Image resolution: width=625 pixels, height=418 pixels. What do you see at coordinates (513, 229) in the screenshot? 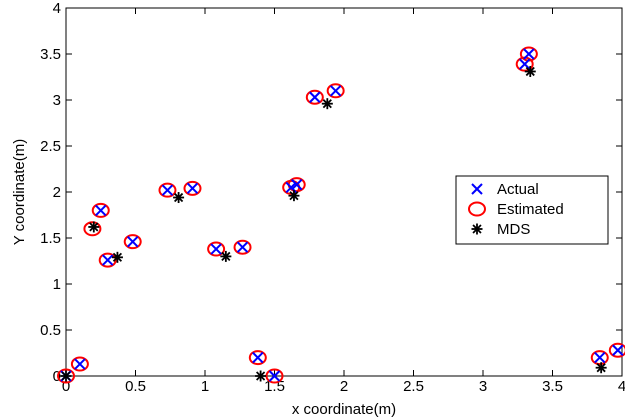
I see `legend-label-mds: MDS` at bounding box center [513, 229].